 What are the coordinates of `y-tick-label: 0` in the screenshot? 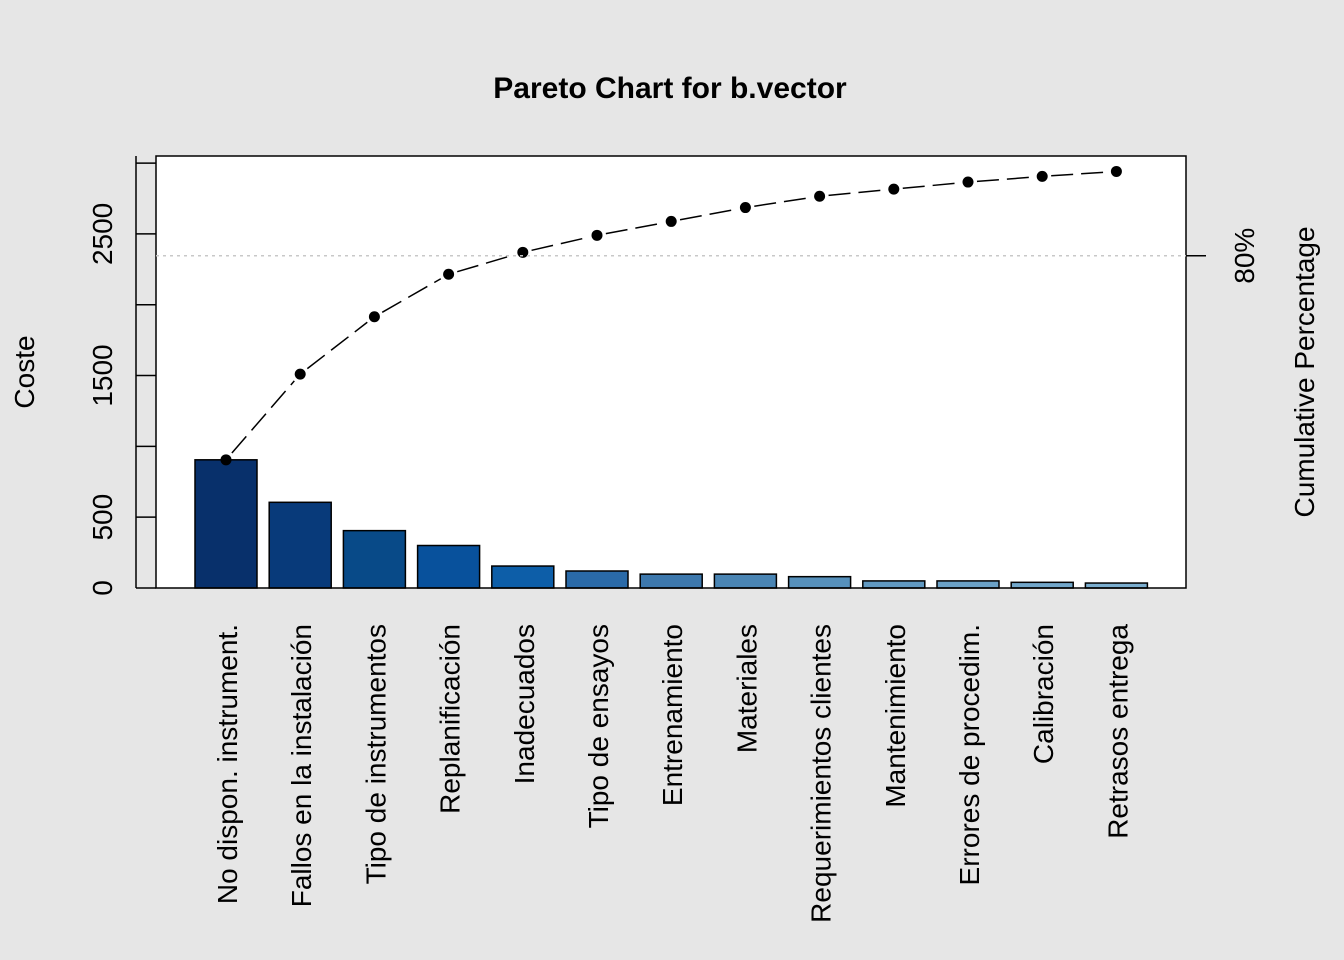 It's located at (102, 588).